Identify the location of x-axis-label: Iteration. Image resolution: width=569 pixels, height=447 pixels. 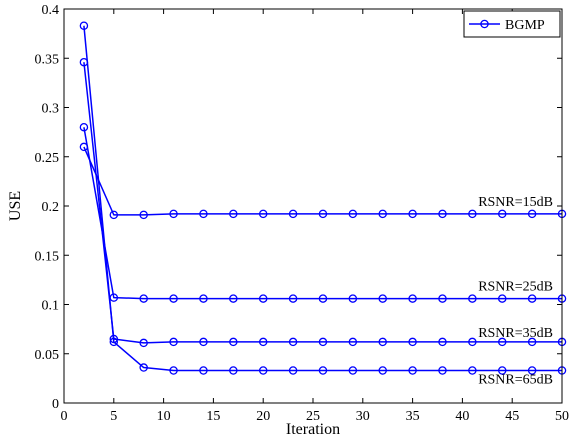
(313, 429).